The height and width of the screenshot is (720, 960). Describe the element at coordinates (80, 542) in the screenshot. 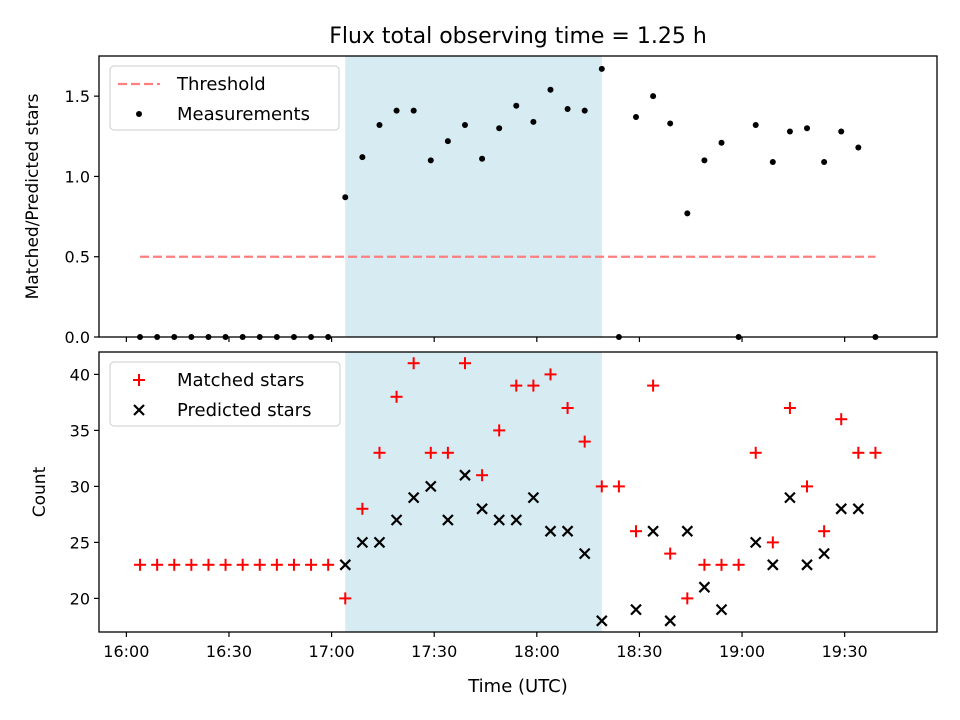

I see `y-tick-label: 25` at that location.